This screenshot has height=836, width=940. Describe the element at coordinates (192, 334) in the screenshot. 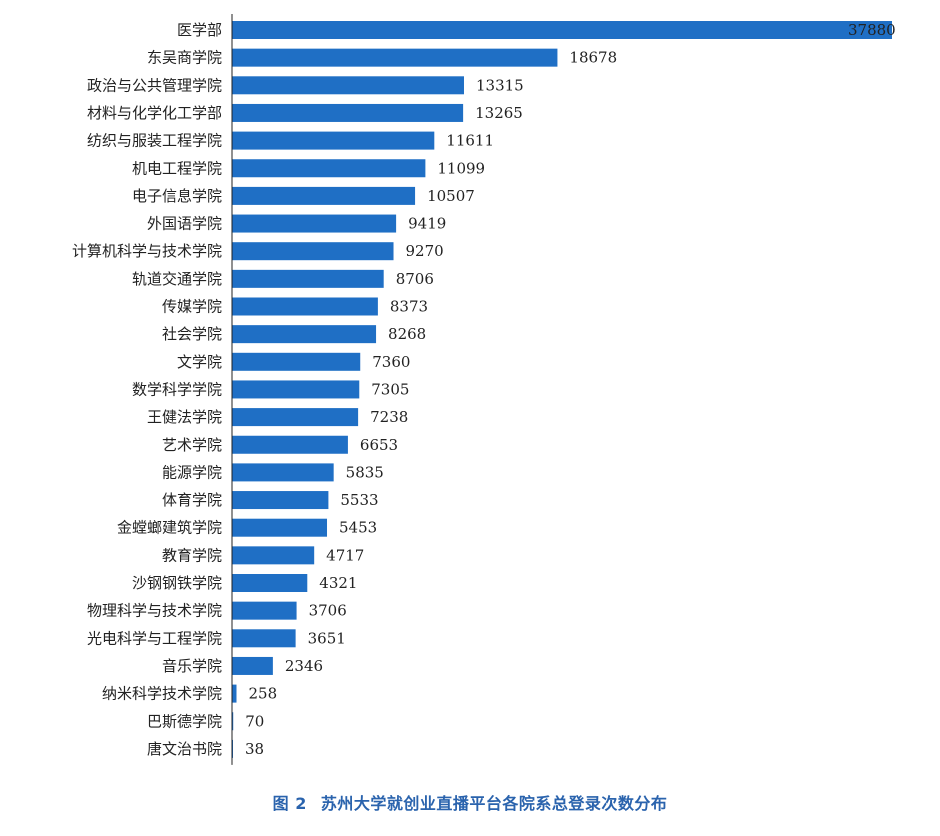

I see `category-label: 社会学院` at that location.